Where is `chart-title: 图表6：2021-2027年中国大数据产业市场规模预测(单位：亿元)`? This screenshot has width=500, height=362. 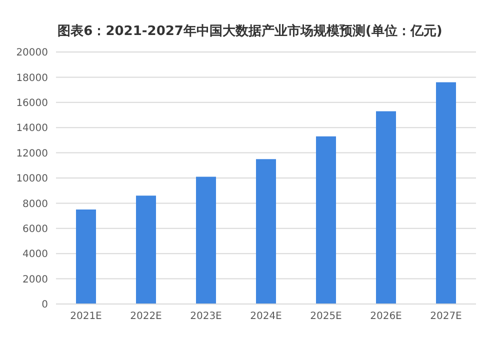 chart-title: 图表6：2021-2027年中国大数据产业市场规模预测(单位：亿元) is located at coordinates (250, 31).